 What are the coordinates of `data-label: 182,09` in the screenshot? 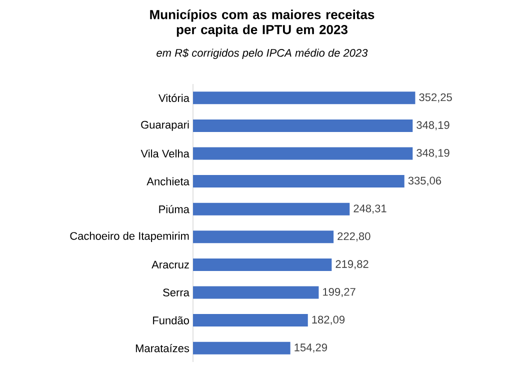 It's located at (328, 320).